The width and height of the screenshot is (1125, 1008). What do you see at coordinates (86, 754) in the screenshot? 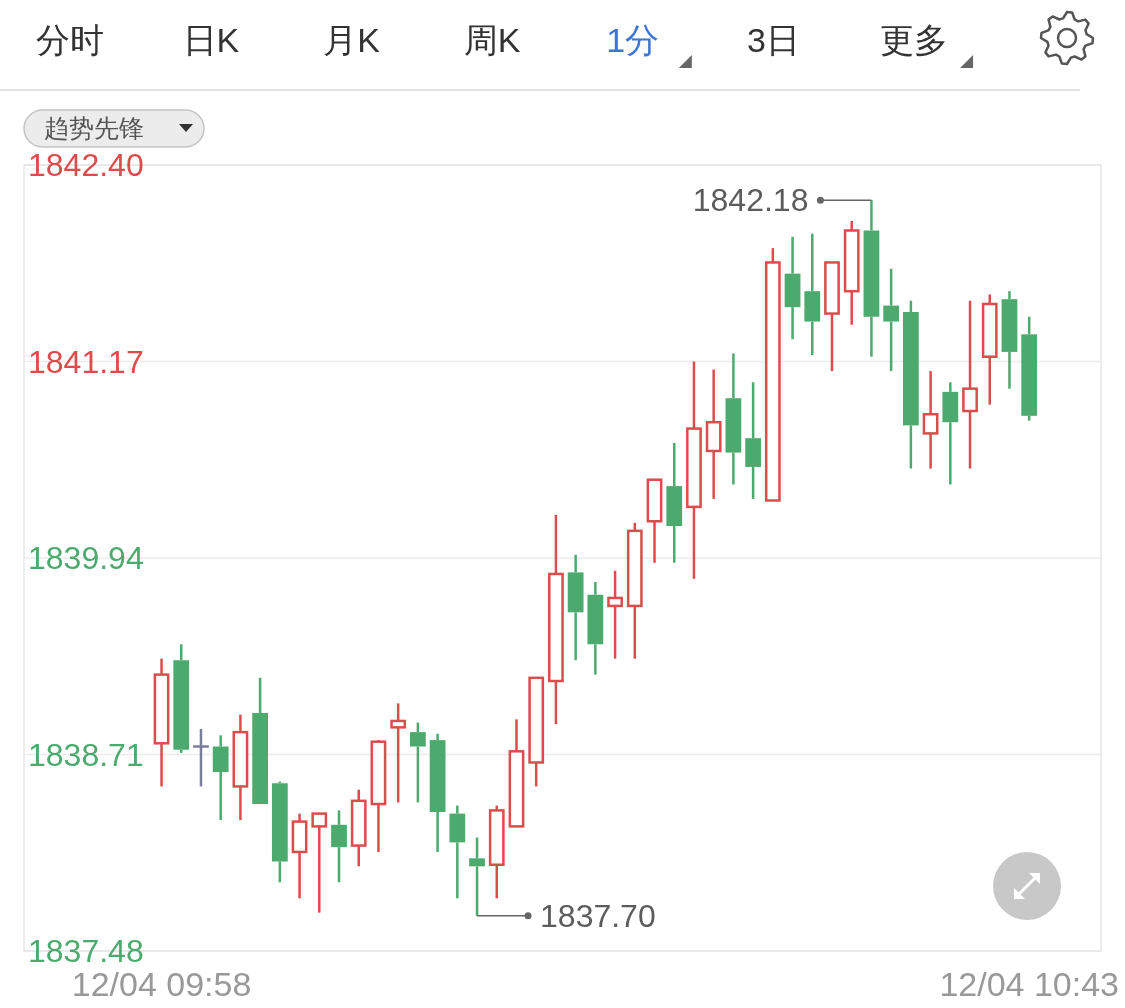
I see `y-tick-label: 1838.71` at bounding box center [86, 754].